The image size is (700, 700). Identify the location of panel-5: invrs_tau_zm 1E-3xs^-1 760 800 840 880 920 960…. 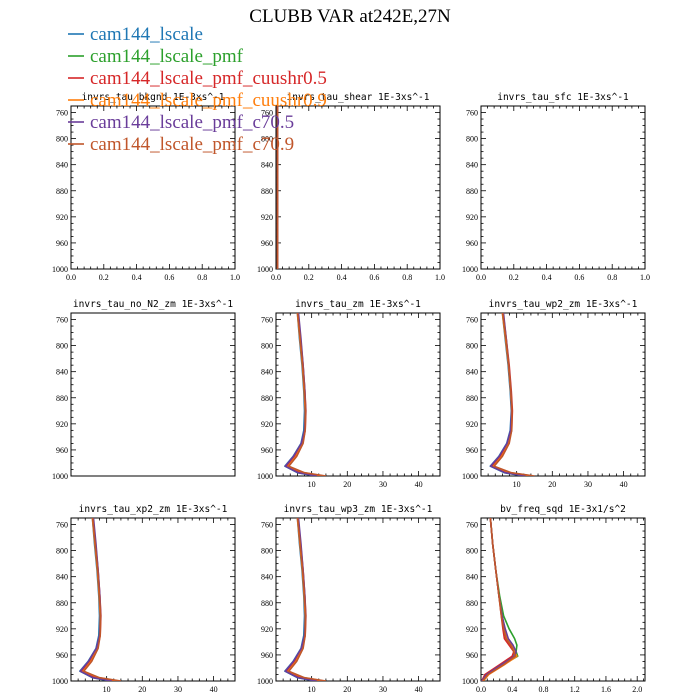
(349, 394).